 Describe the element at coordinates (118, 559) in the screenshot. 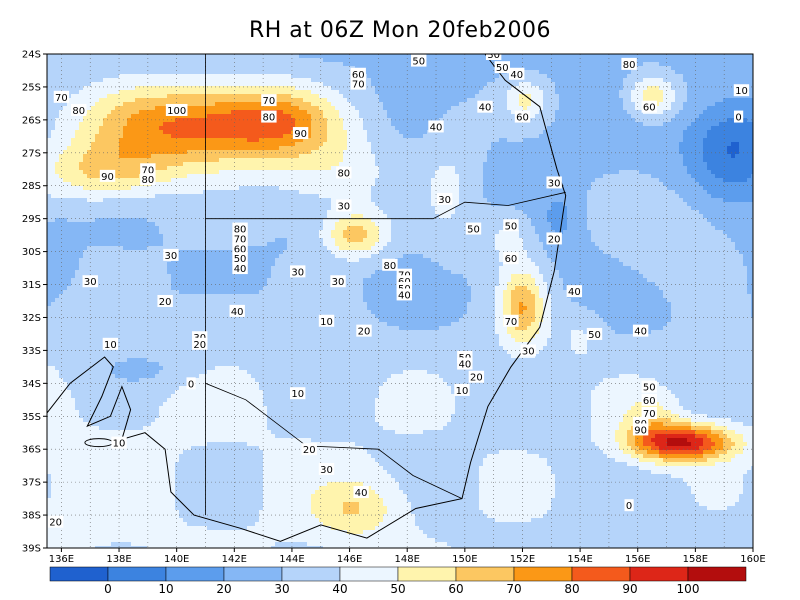

I see `lon-tick-label: 138E` at that location.